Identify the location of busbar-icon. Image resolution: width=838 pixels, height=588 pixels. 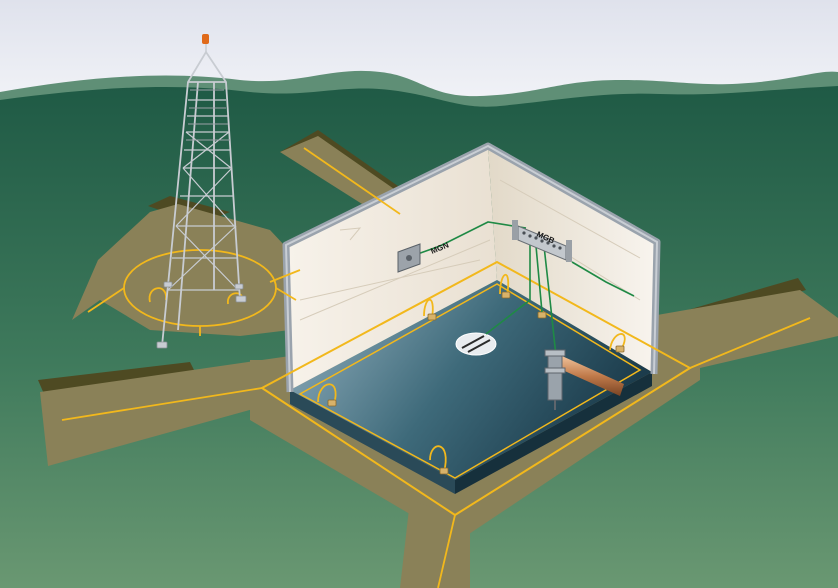
(542, 241).